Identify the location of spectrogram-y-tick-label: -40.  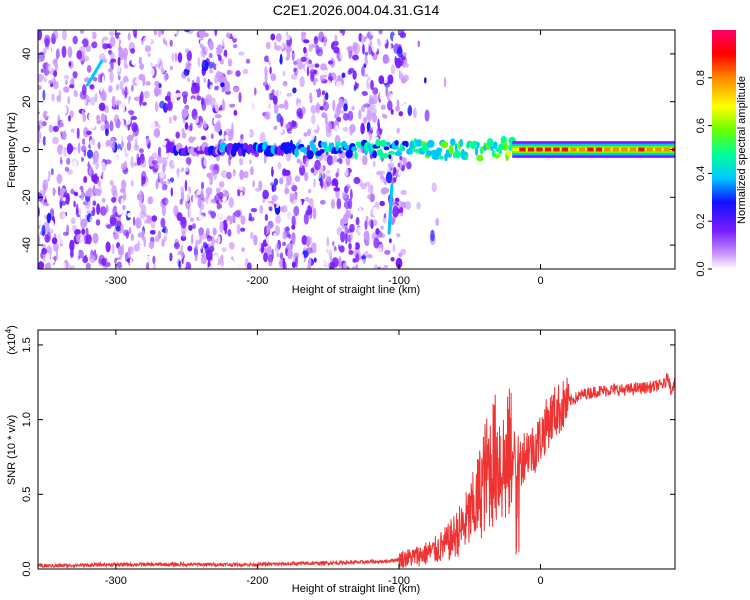
(27, 245).